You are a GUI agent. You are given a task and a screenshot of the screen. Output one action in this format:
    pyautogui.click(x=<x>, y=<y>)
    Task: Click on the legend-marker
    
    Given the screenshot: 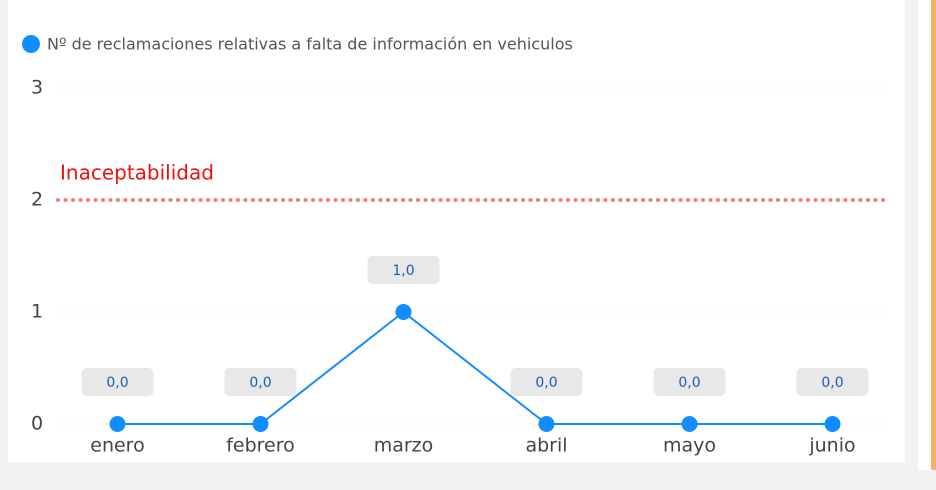 What is the action you would take?
    pyautogui.click(x=31, y=44)
    